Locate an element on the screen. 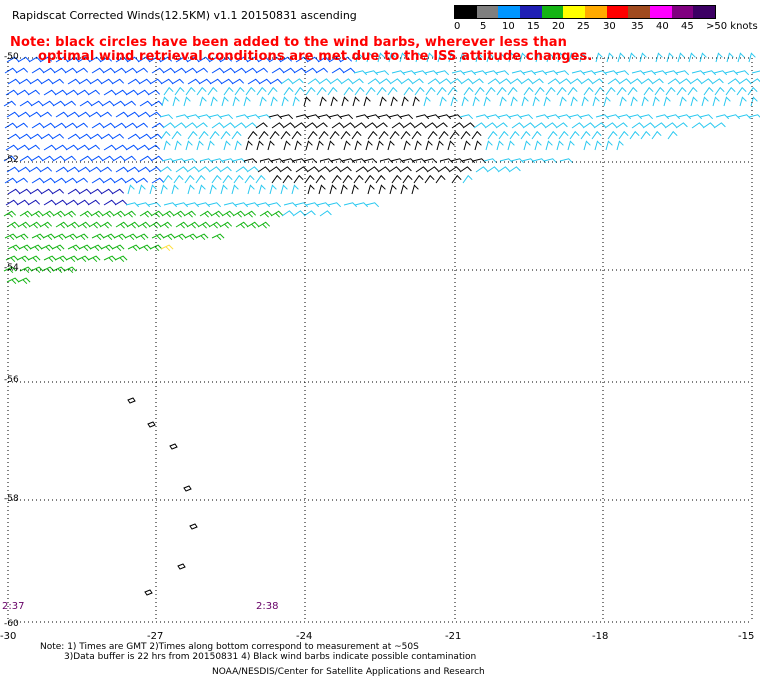 The width and height of the screenshot is (760, 688). scale-label-50: >50 knots is located at coordinates (732, 26).